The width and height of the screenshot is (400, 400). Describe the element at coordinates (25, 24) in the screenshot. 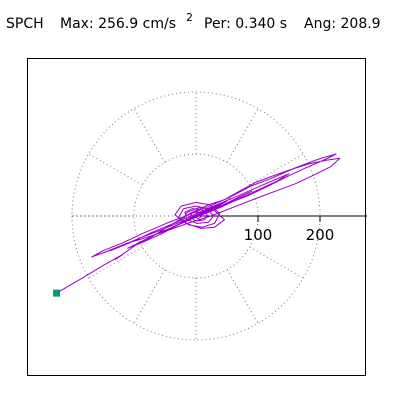

I see `station-code: SPCH` at that location.